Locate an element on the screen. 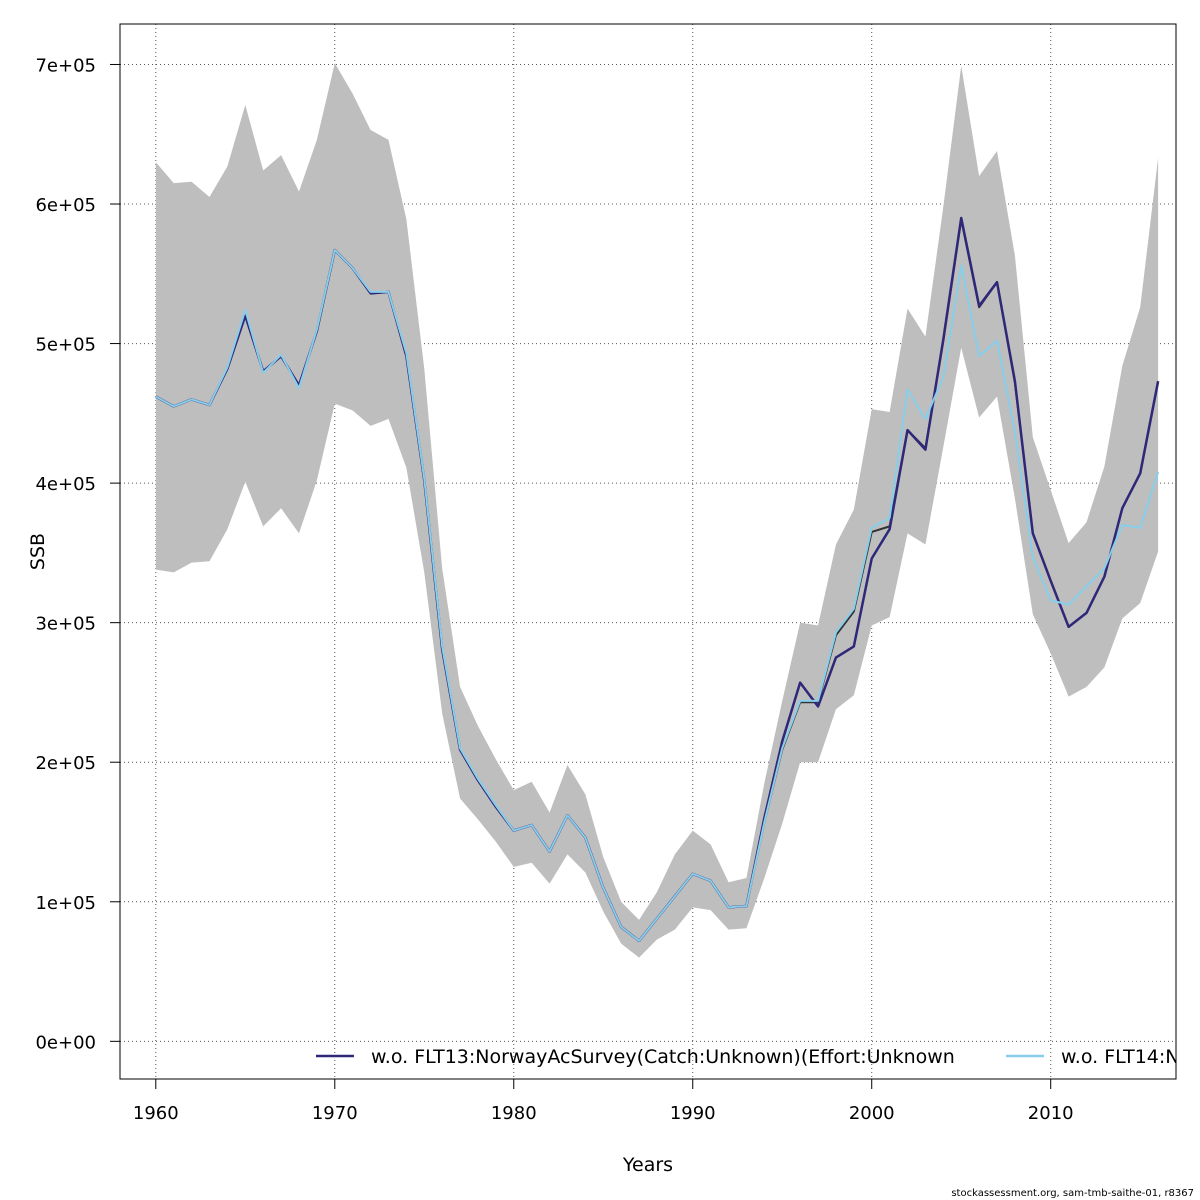 Image resolution: width=1200 pixels, height=1200 pixels. x-tick-label: 1980 is located at coordinates (514, 1113).